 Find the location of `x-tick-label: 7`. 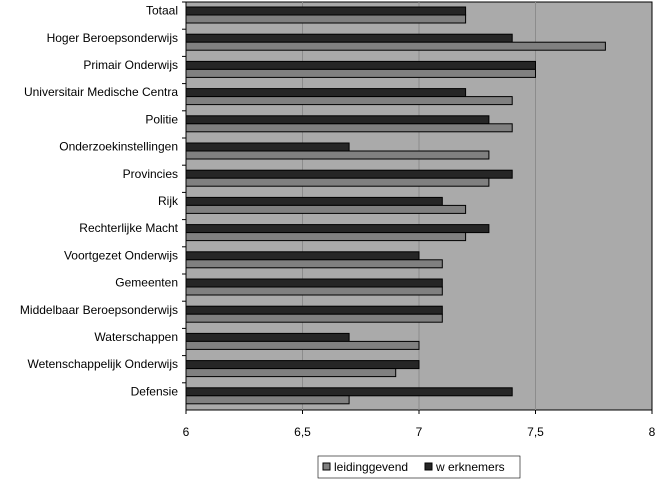

x-tick-label: 7 is located at coordinates (419, 432).